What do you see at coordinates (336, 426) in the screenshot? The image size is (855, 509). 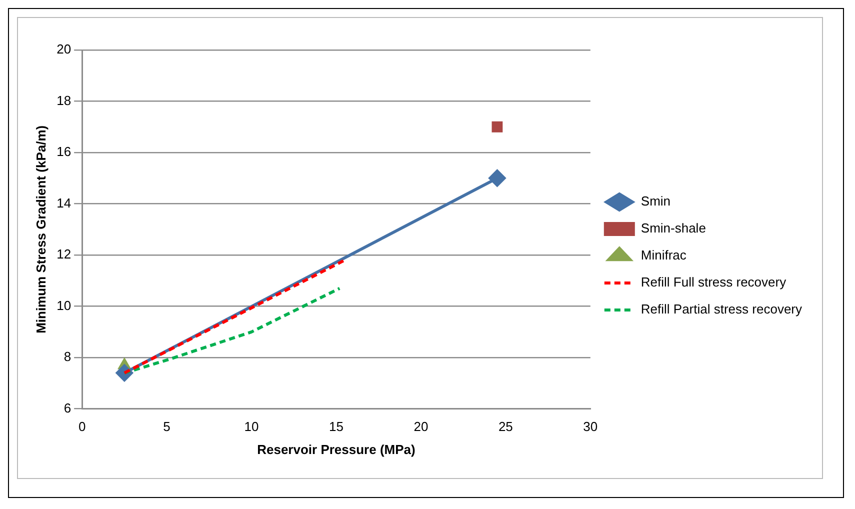 I see `x-tick-label: 15` at bounding box center [336, 426].